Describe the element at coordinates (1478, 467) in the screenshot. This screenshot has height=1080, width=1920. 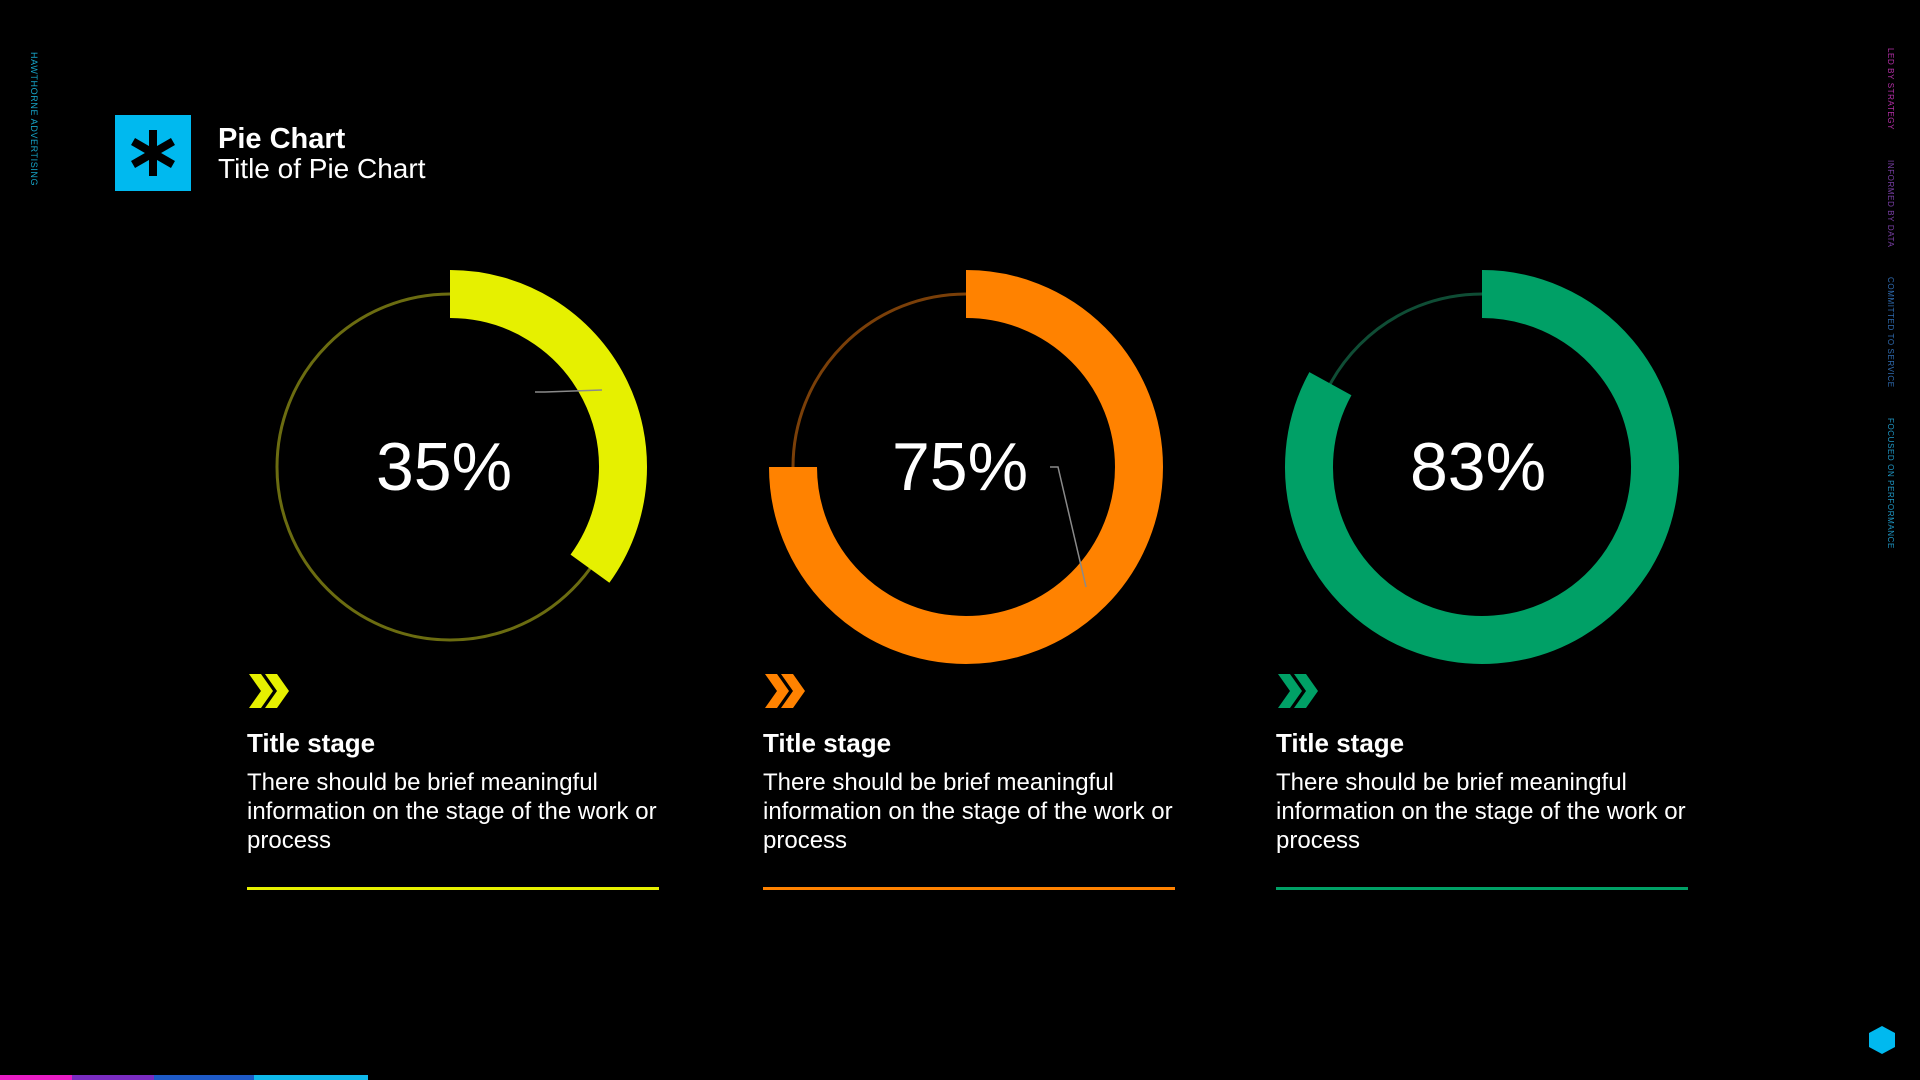
I see `donut-3-percent-label: 83%` at that location.